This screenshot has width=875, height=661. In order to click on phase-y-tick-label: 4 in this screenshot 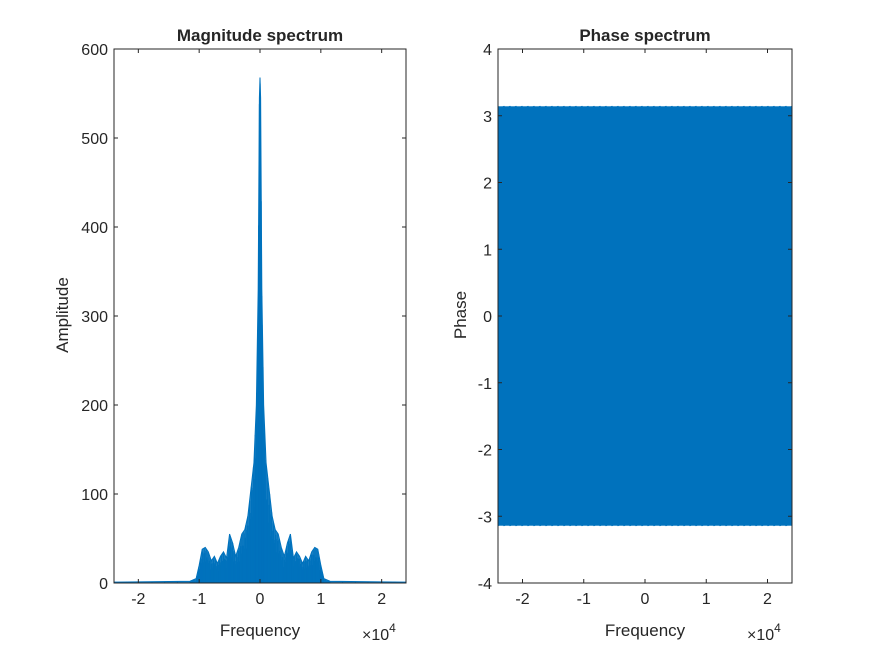, I will do `click(487, 50)`.